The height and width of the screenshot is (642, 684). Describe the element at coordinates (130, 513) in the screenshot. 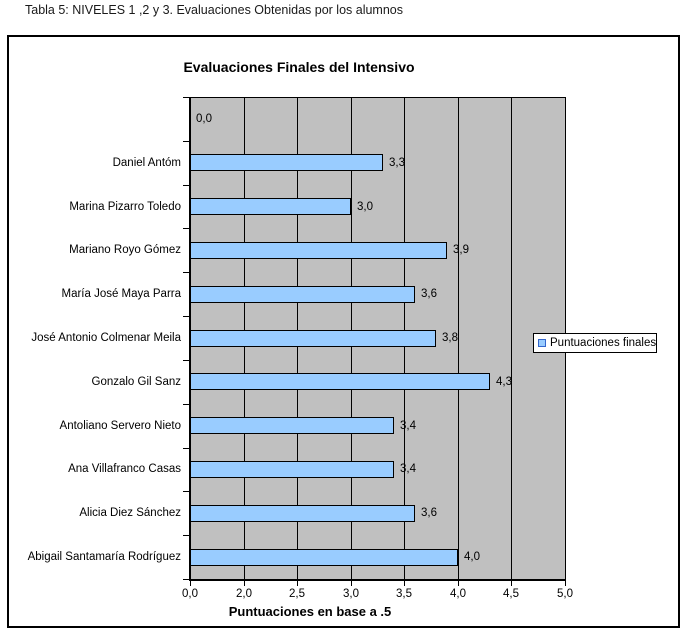

I see `category-label: Alicia Diez Sánchez` at that location.